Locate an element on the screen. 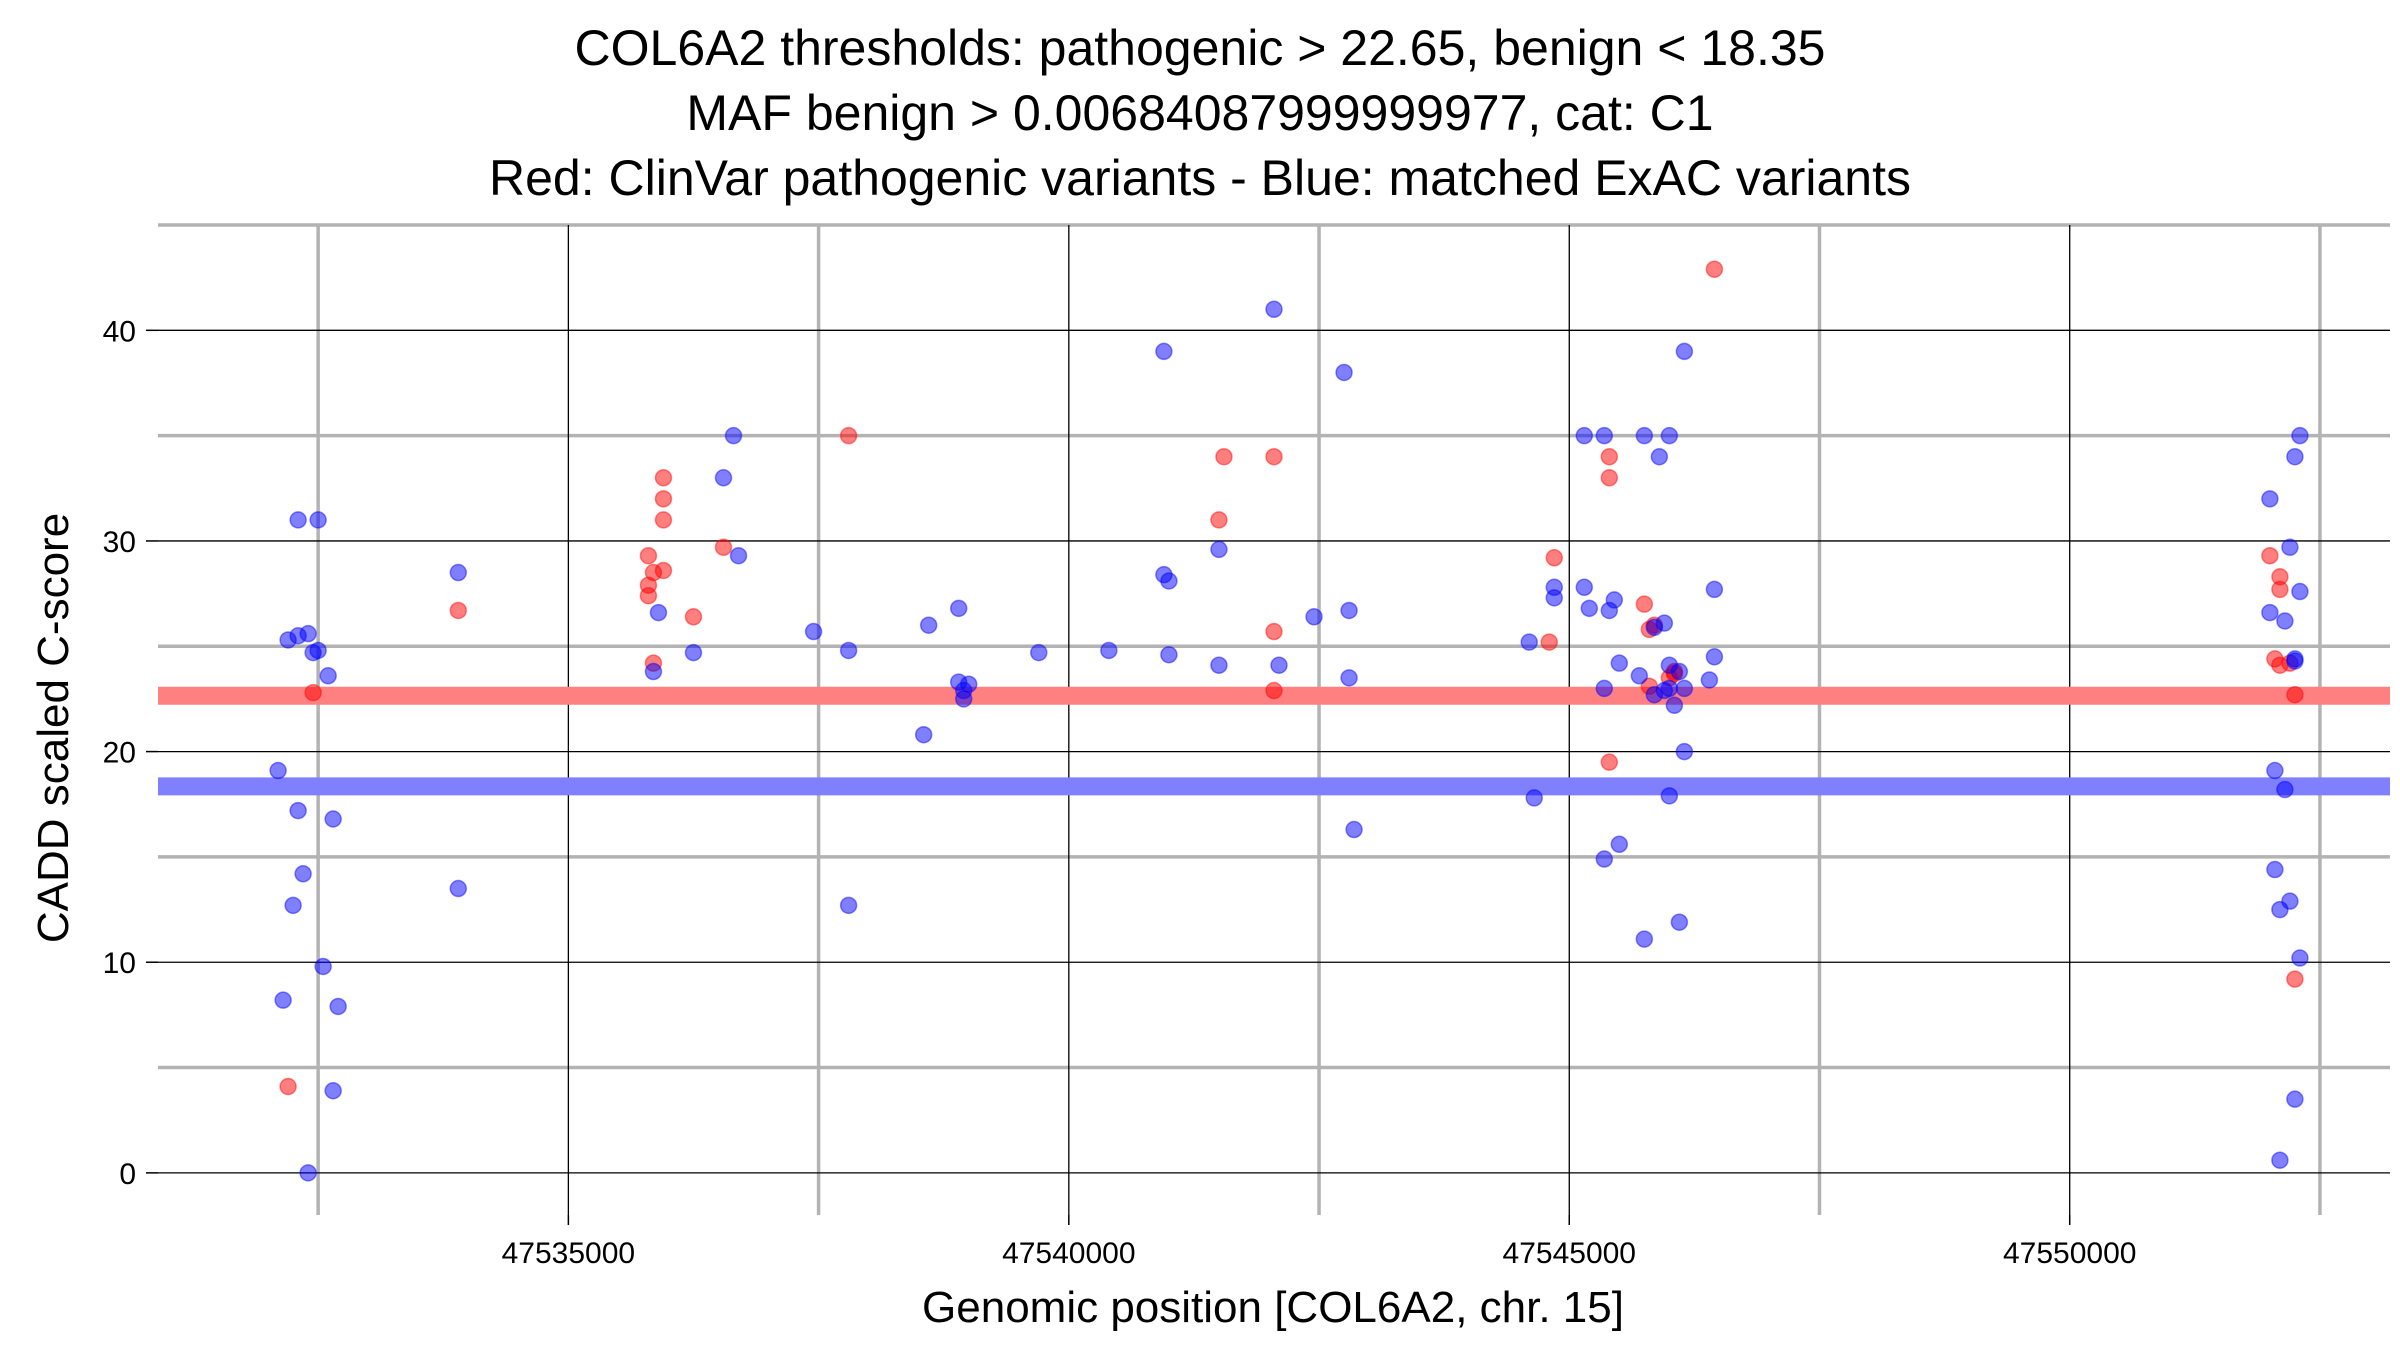  y-tick-label: 40 is located at coordinates (119, 331).